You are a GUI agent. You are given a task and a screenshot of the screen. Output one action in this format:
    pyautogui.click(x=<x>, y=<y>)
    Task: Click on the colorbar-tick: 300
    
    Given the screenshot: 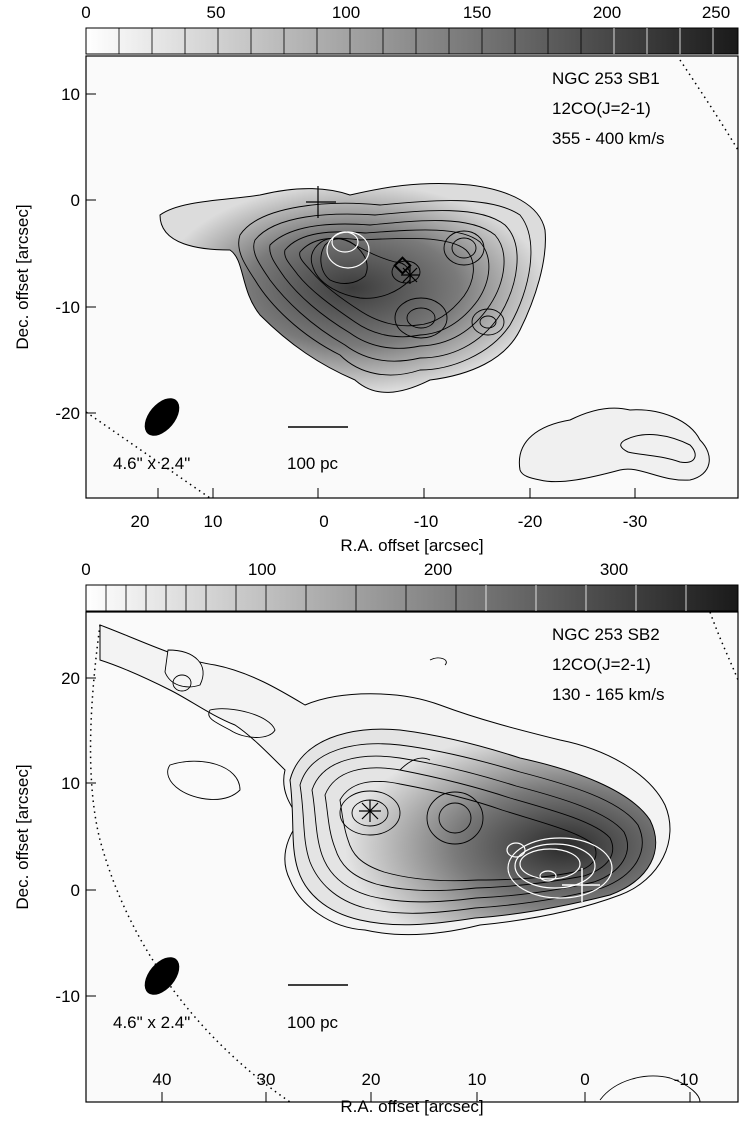 What is the action you would take?
    pyautogui.click(x=614, y=569)
    